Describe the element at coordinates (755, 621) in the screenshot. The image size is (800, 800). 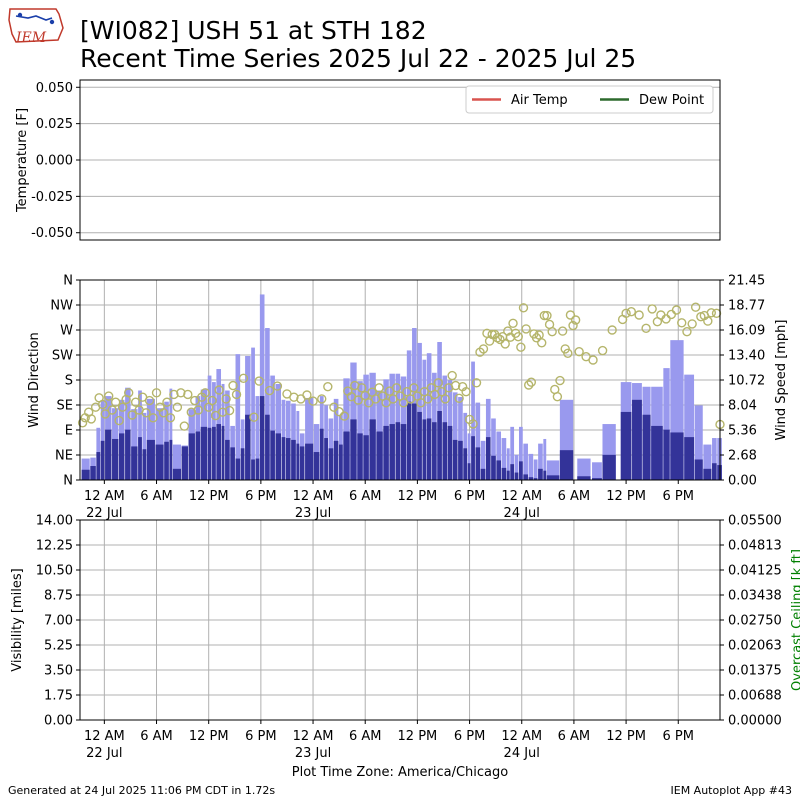
I see `ceiling-tick-label: 0.02750` at that location.